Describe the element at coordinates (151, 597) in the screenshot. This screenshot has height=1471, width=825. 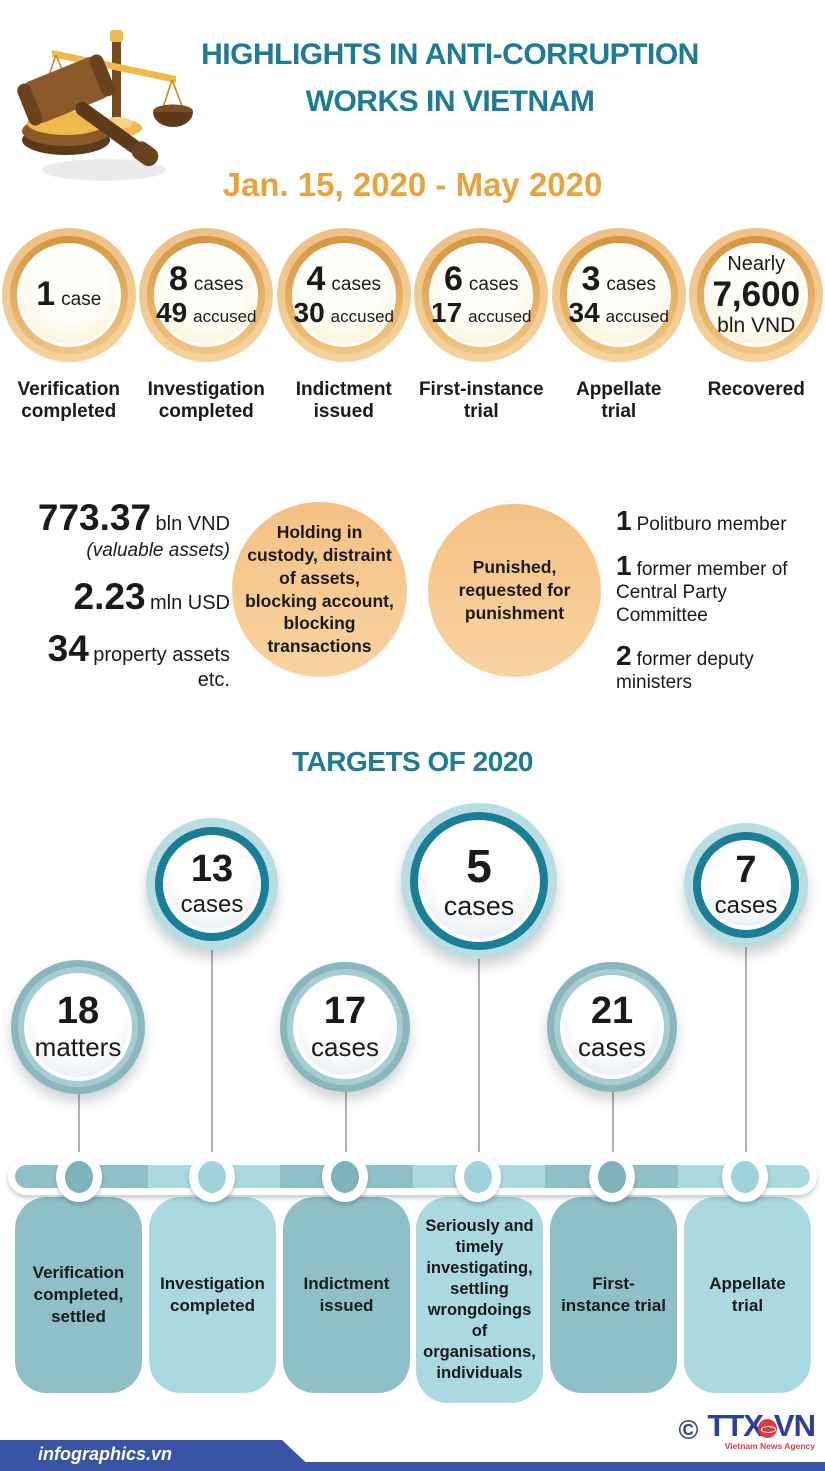
I see `seized-value-usd: 2.23 mln USD` at that location.